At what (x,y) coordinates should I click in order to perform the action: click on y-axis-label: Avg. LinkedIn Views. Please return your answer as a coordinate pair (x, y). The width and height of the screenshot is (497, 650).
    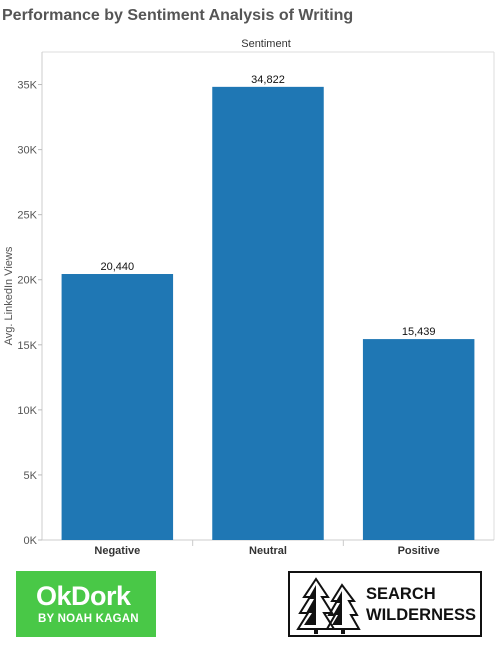
    Looking at the image, I should click on (9, 295).